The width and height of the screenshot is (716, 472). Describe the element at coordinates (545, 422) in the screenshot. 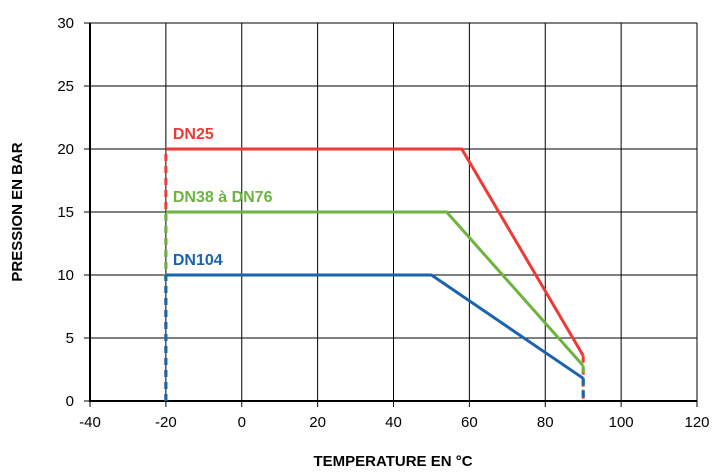

I see `x-tick-label: 80` at that location.